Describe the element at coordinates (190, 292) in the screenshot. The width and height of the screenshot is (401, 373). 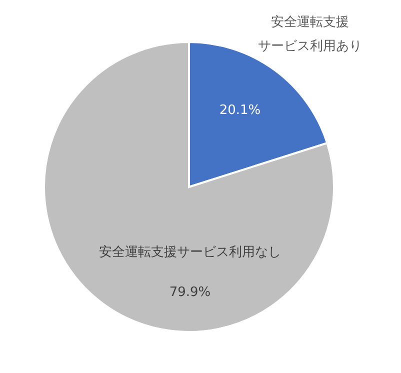
I see `data-label: 79.9%` at that location.